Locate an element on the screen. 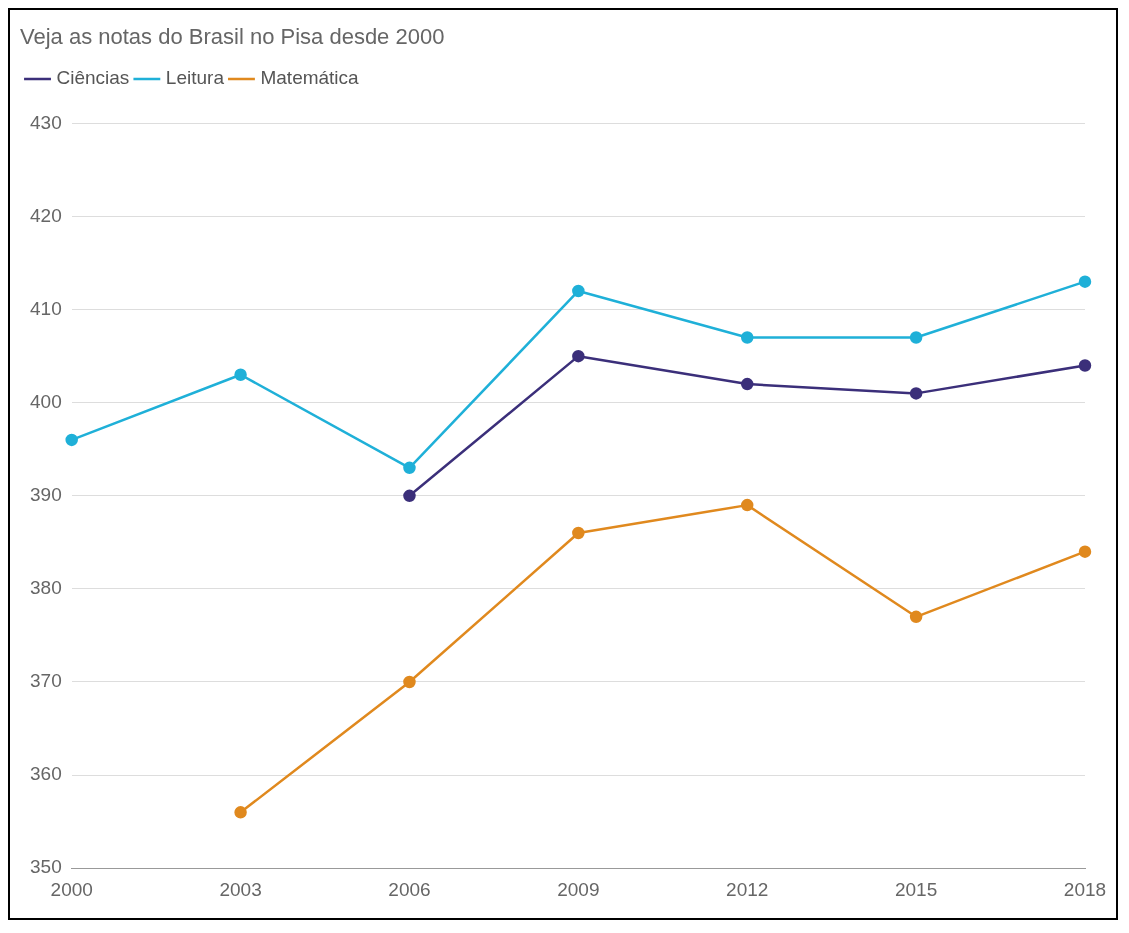 The height and width of the screenshot is (933, 1129). legend-label: Ciências is located at coordinates (93, 78).